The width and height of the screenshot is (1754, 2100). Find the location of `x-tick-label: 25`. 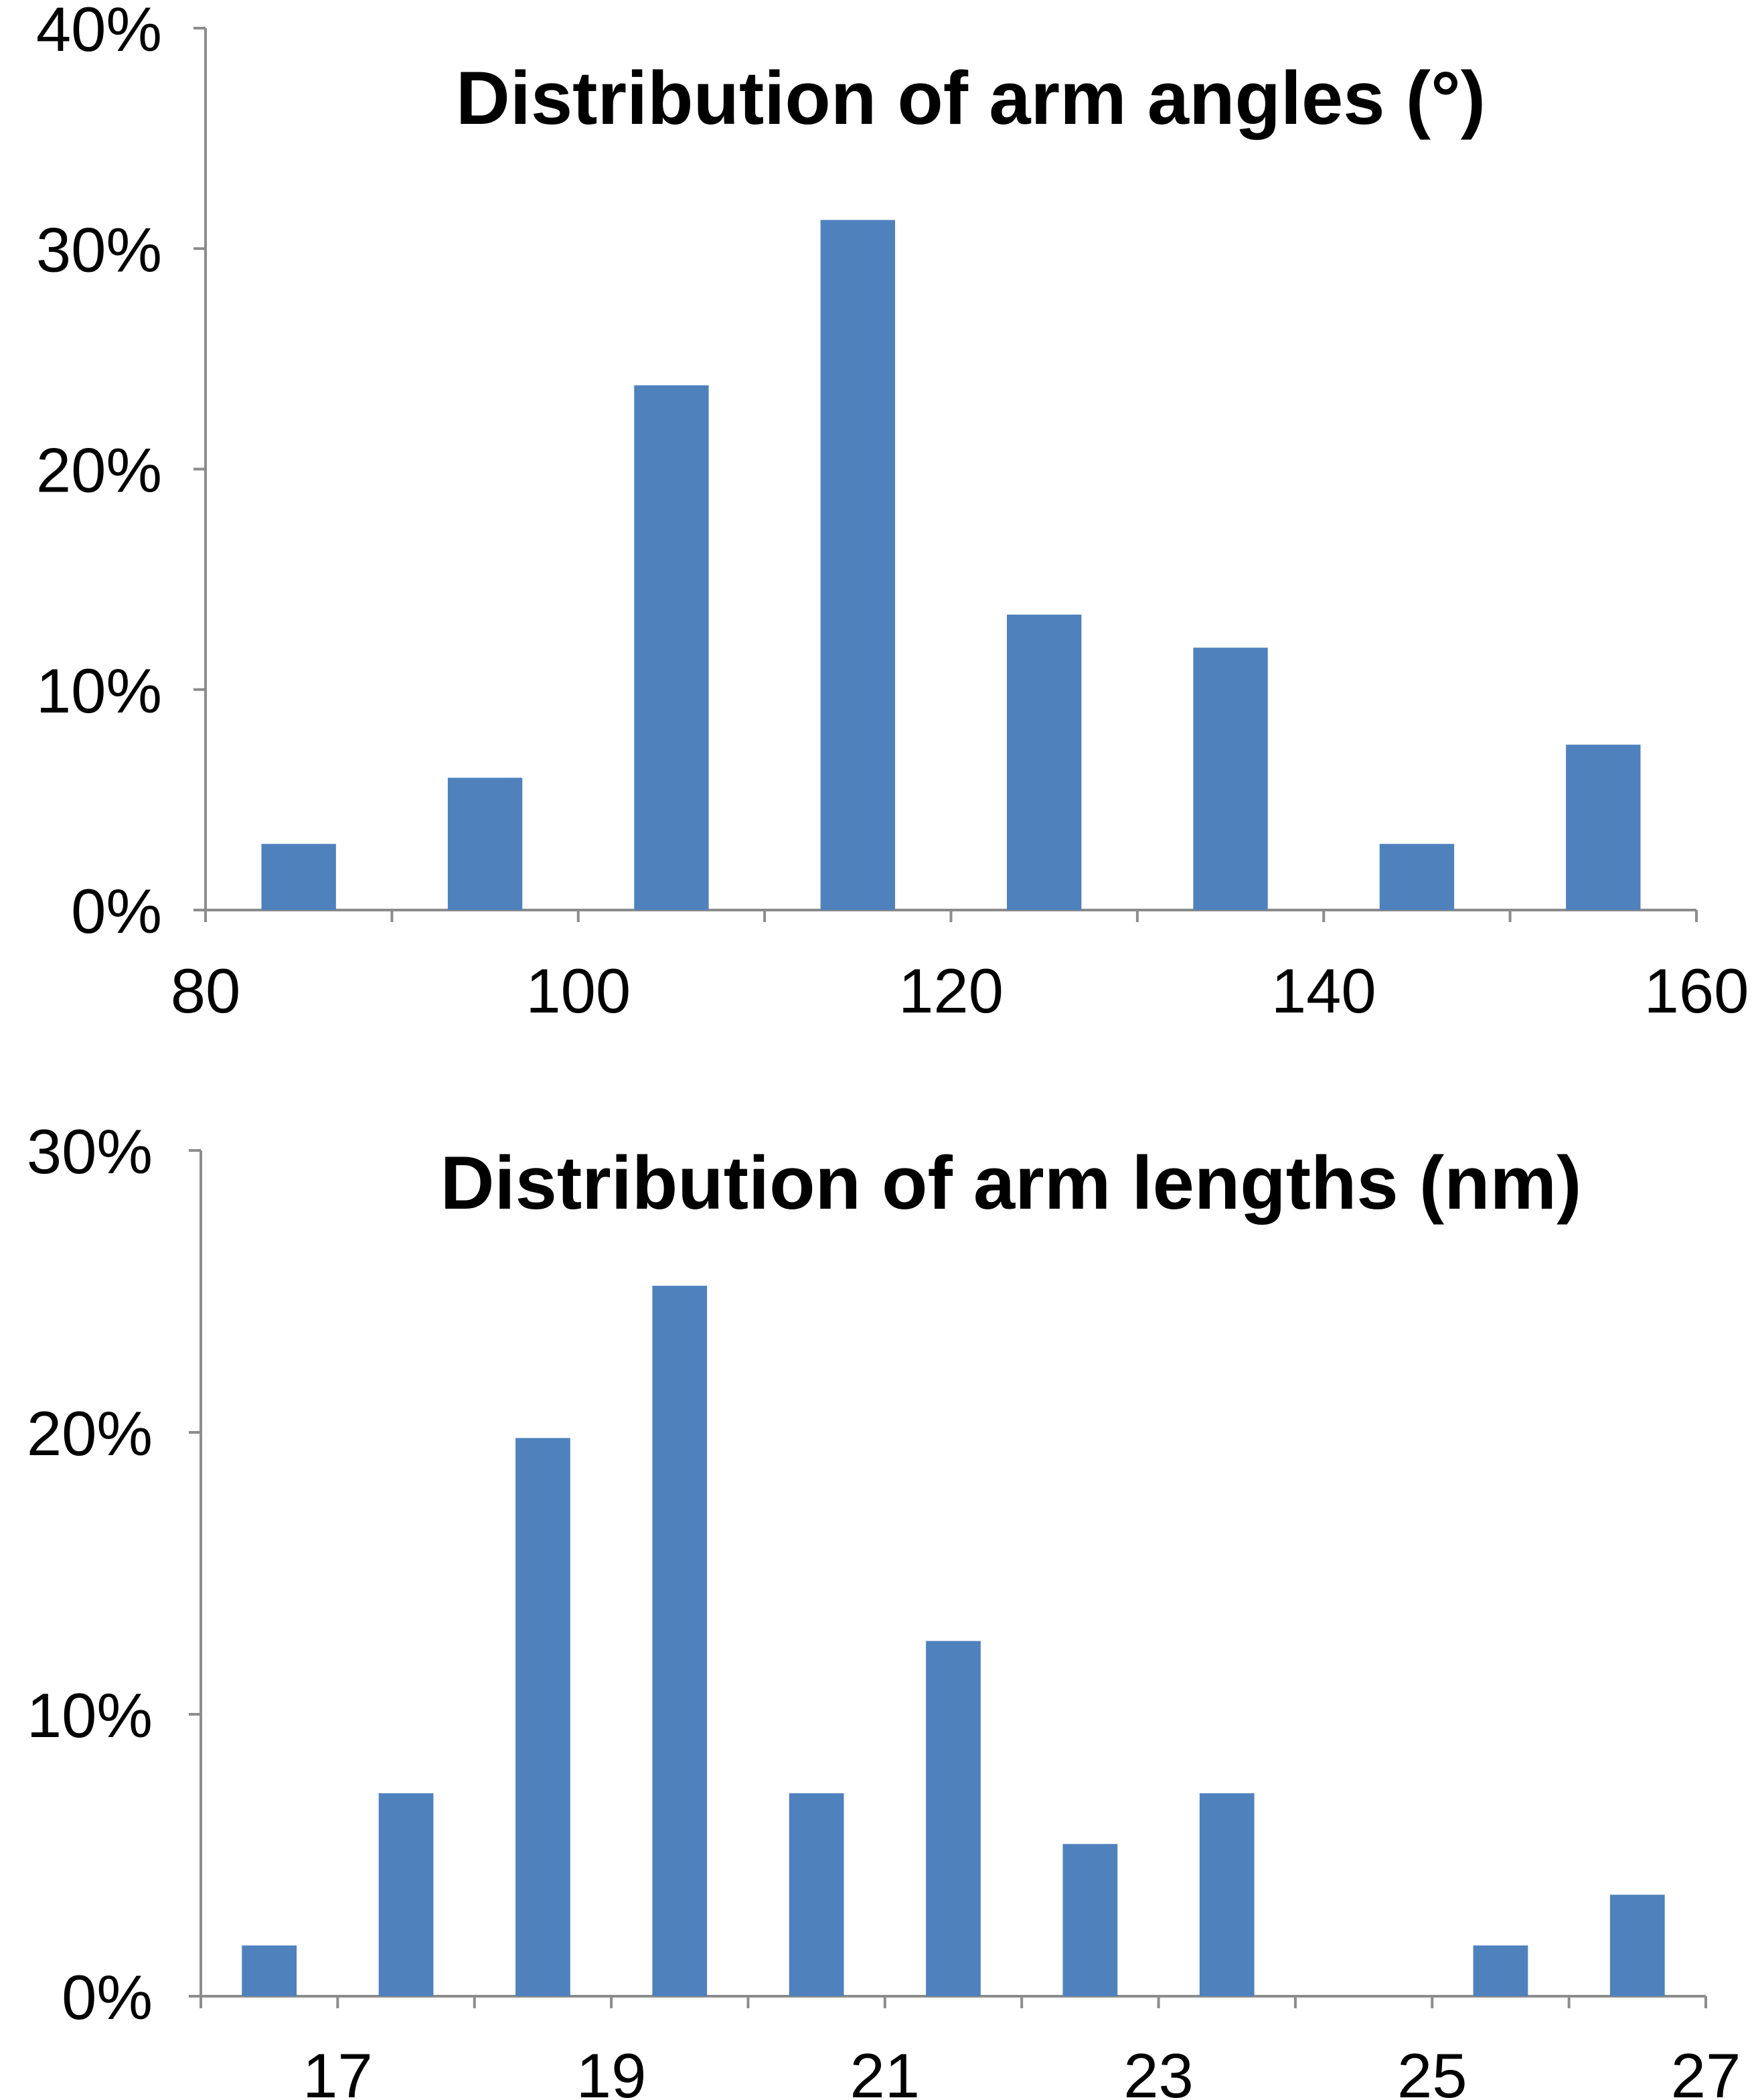

x-tick-label: 25 is located at coordinates (1432, 2070).